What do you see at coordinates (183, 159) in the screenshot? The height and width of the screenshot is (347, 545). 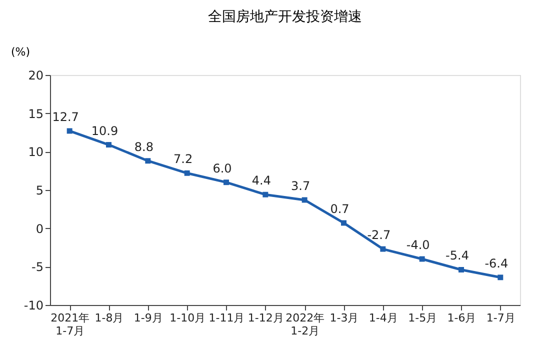 I see `data-label: 7.2` at bounding box center [183, 159].